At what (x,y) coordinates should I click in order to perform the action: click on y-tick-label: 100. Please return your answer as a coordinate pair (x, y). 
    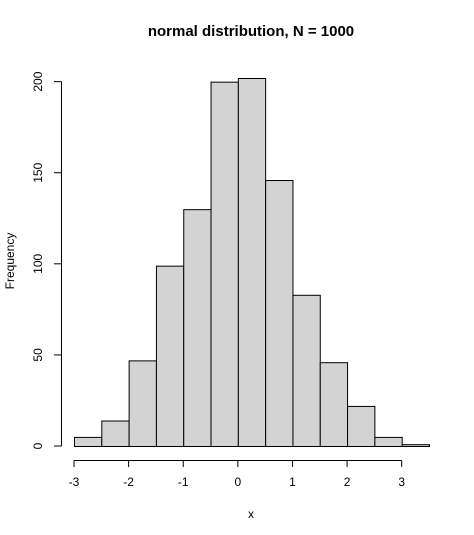
    Looking at the image, I should click on (38, 263).